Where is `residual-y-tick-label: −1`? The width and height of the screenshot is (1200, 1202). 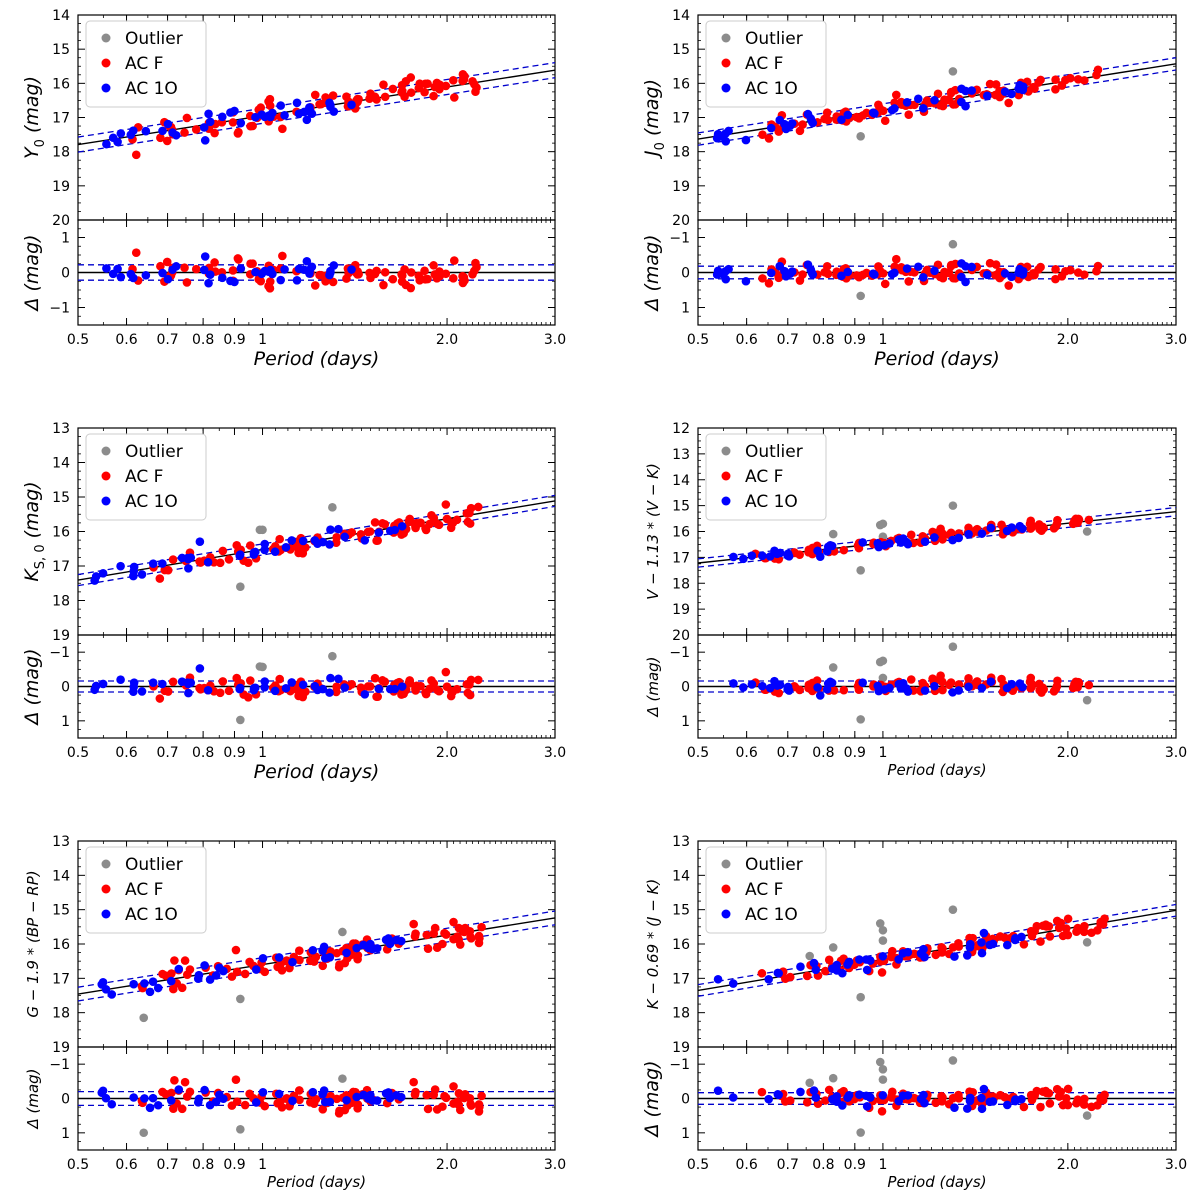 residual-y-tick-label: −1 is located at coordinates (59, 653).